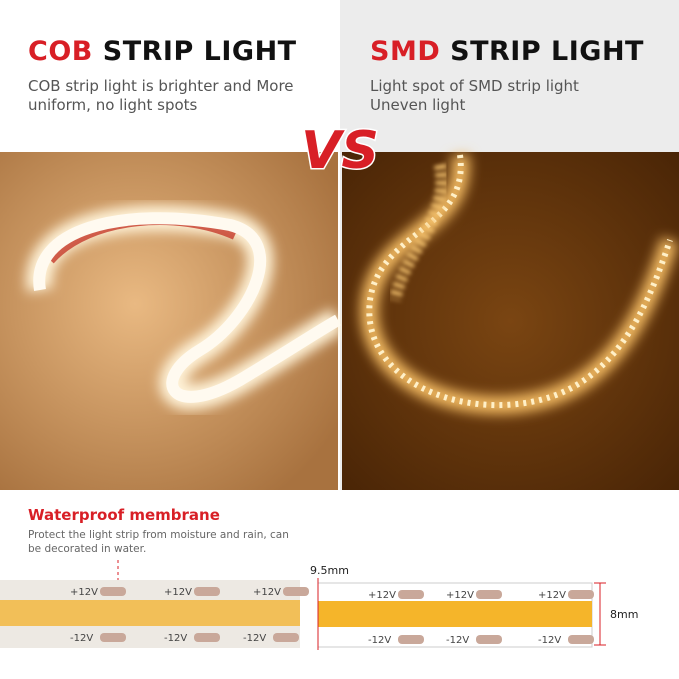 This screenshot has height=679, width=679. I want to click on cob-strip-waterproof, so click(150, 614).